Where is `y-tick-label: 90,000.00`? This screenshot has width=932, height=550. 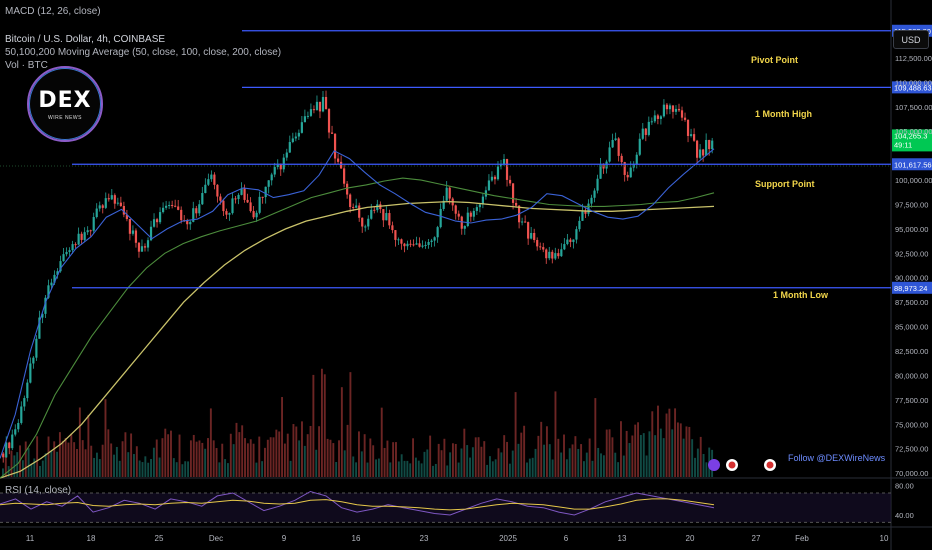 y-tick-label: 90,000.00 is located at coordinates (911, 278).